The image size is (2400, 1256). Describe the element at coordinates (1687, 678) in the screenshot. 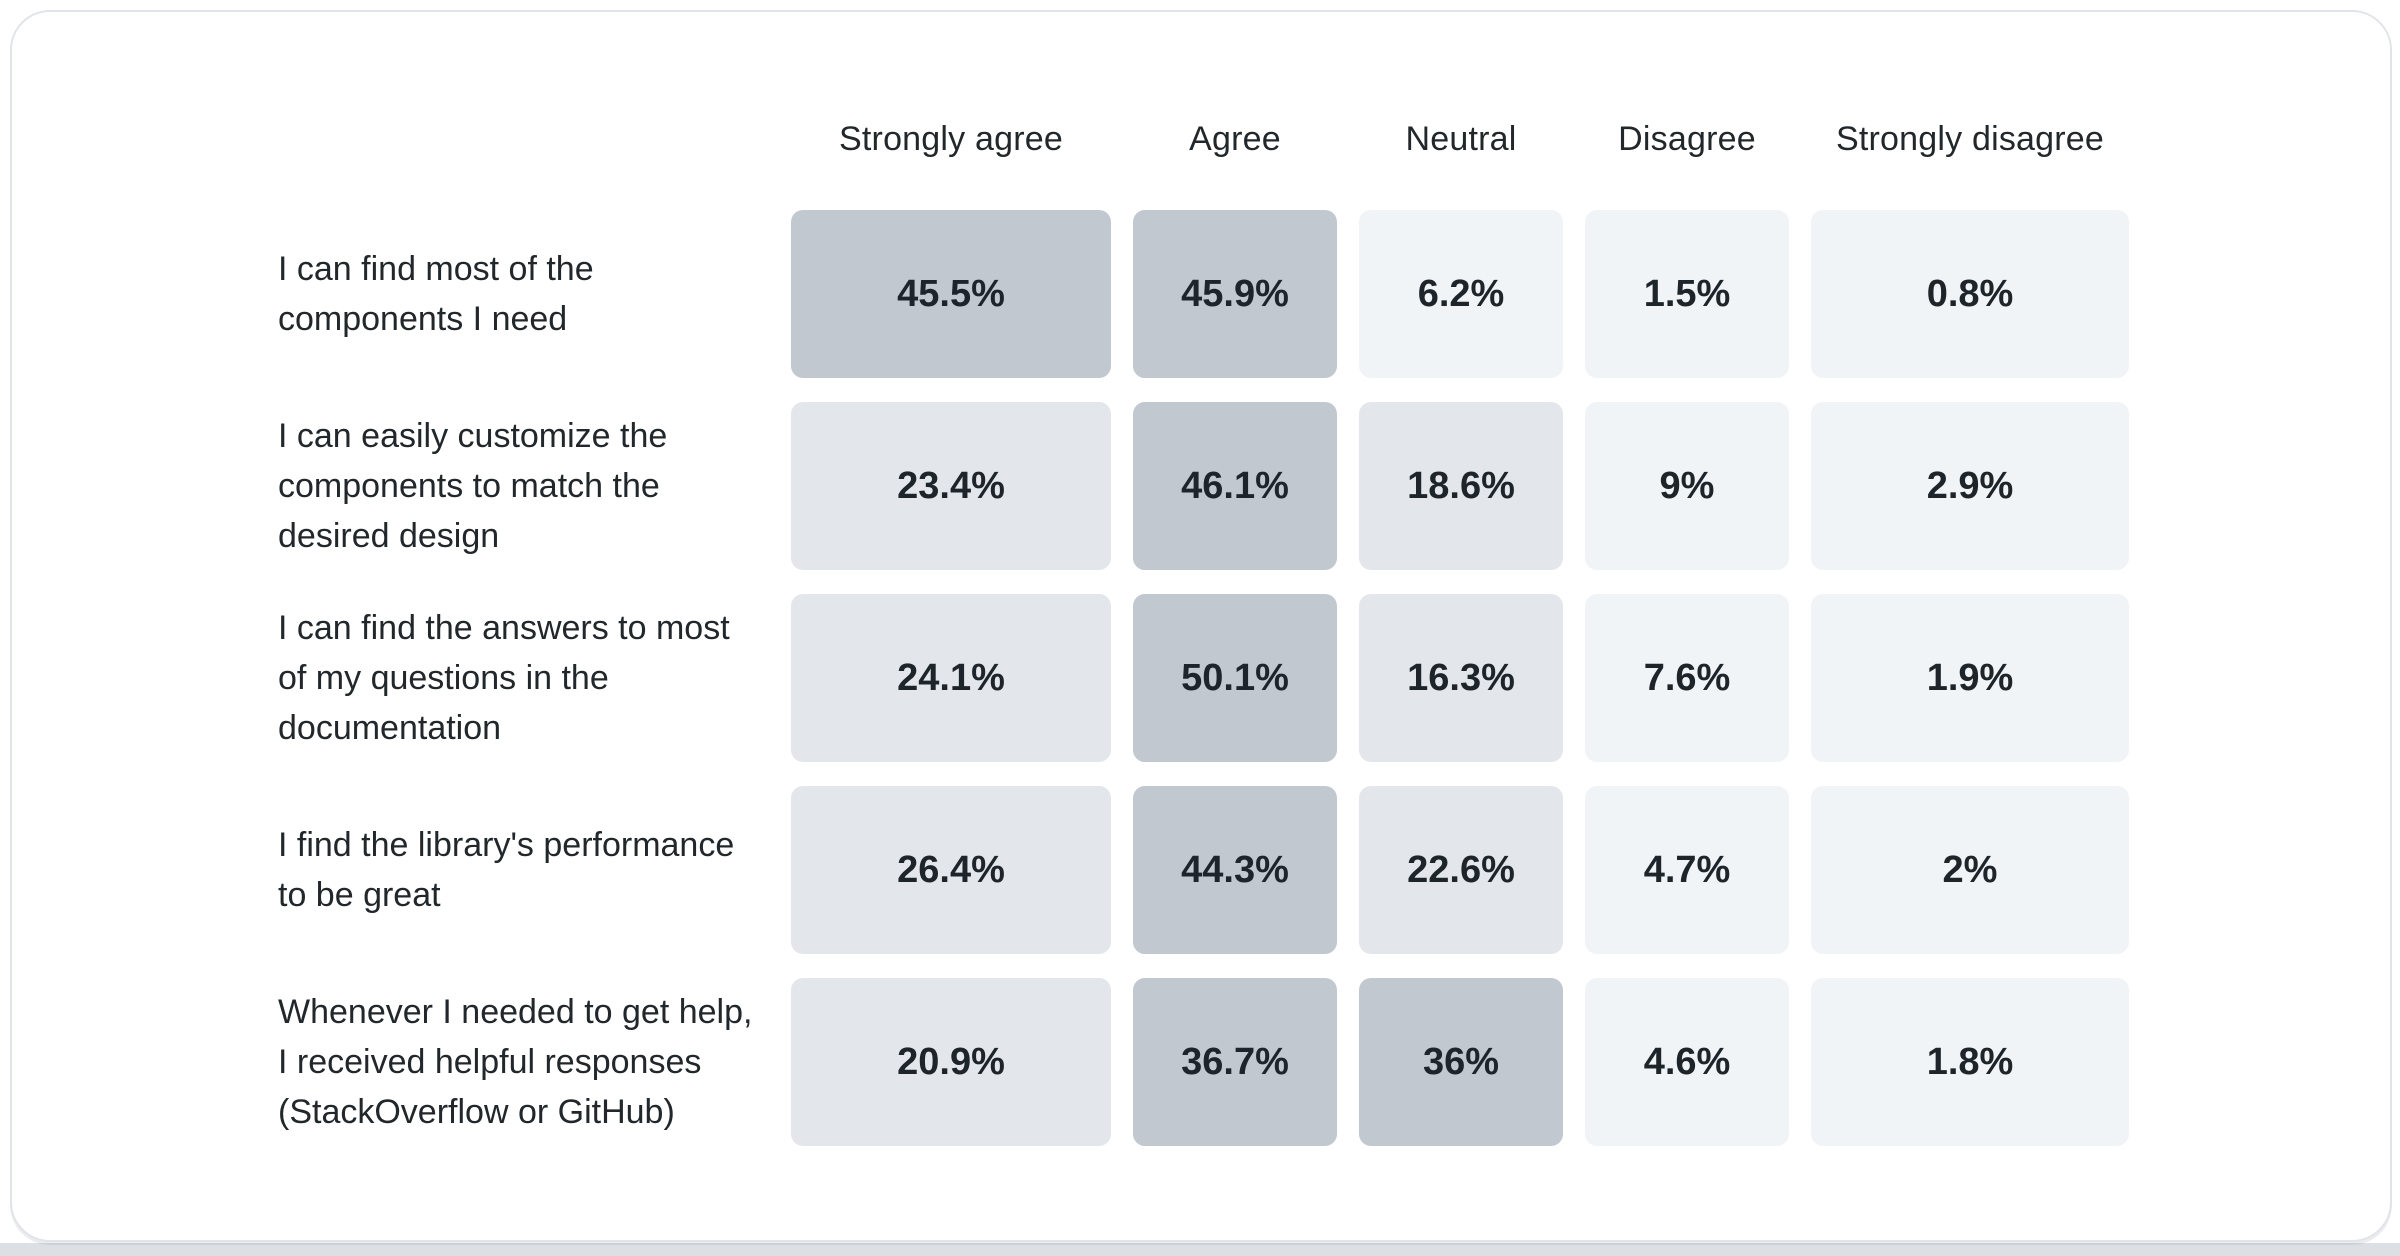

I see `heat-cell: 7.6%` at that location.